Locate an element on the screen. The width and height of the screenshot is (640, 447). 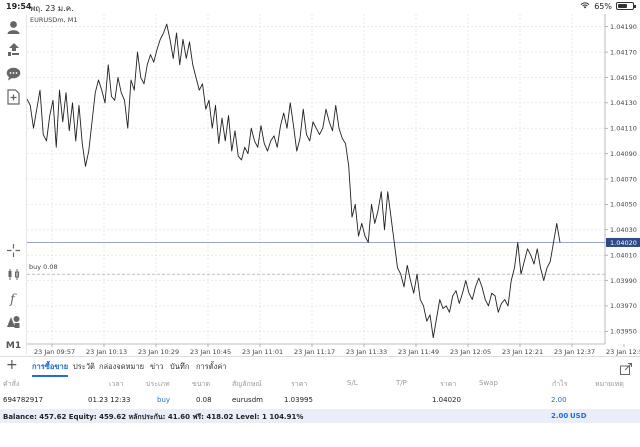
new-document-icon is located at coordinates (13, 96).